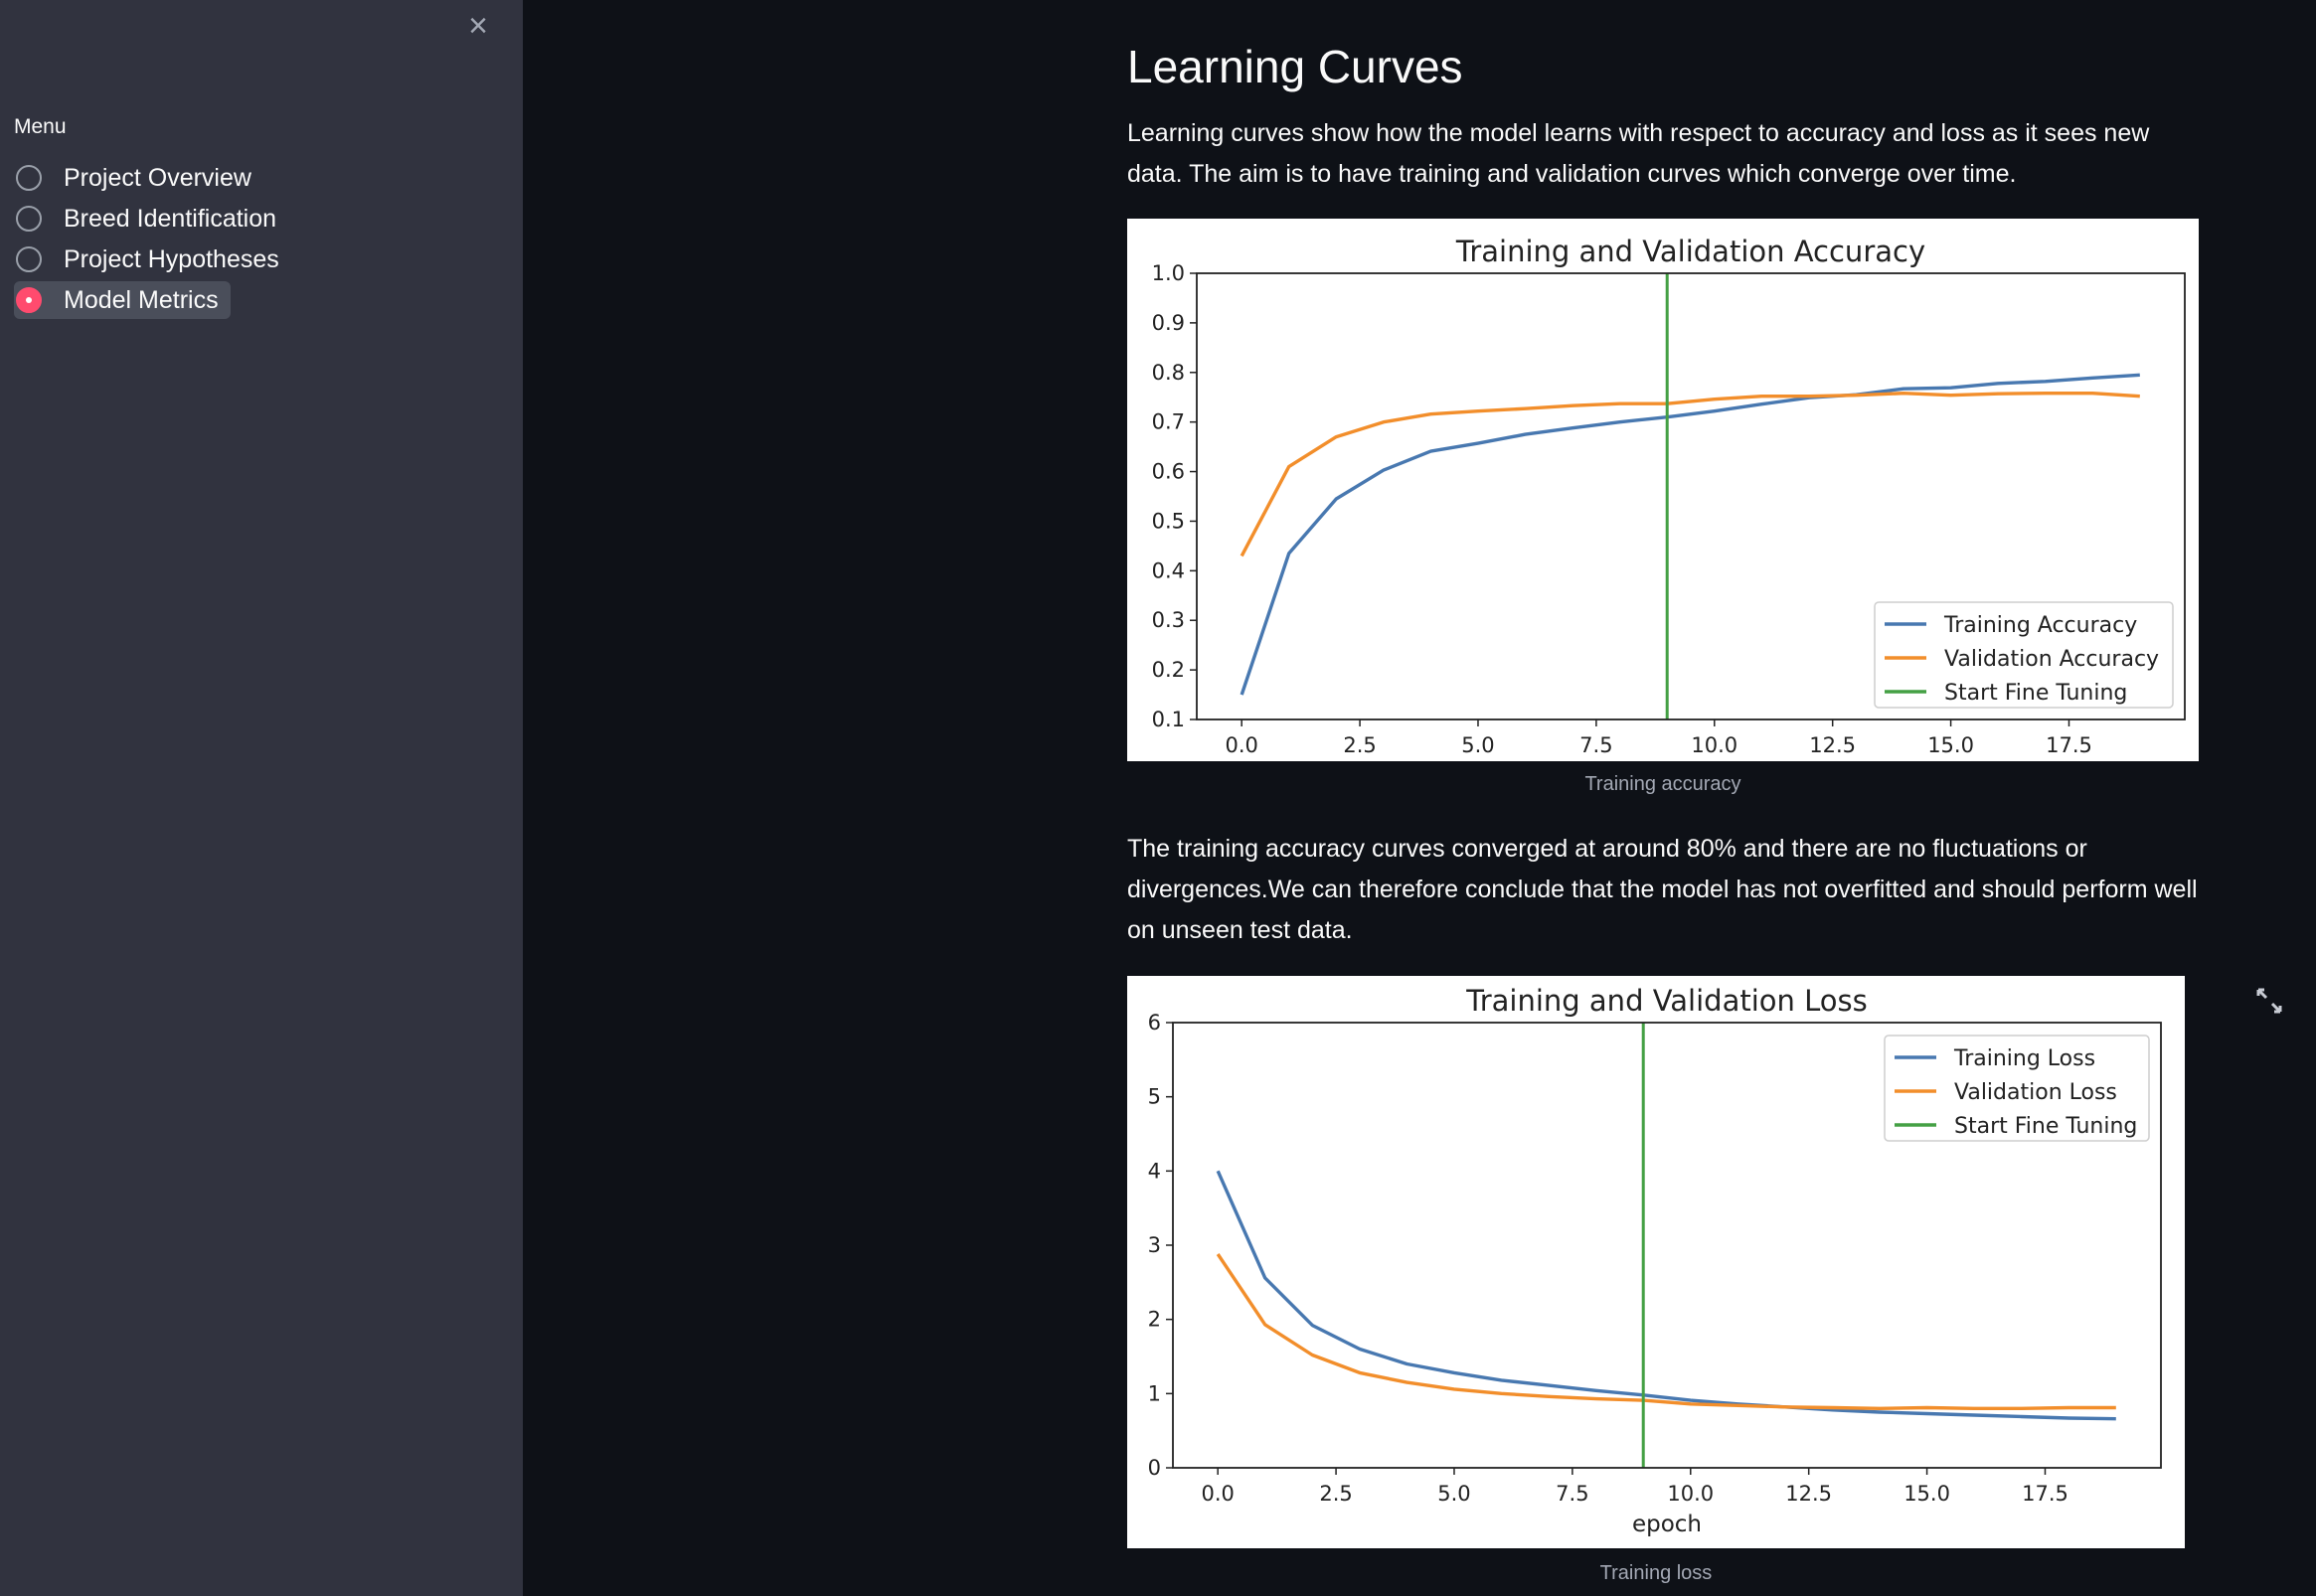 This screenshot has width=2316, height=1596. I want to click on y-tick-label: 0.9, so click(1168, 323).